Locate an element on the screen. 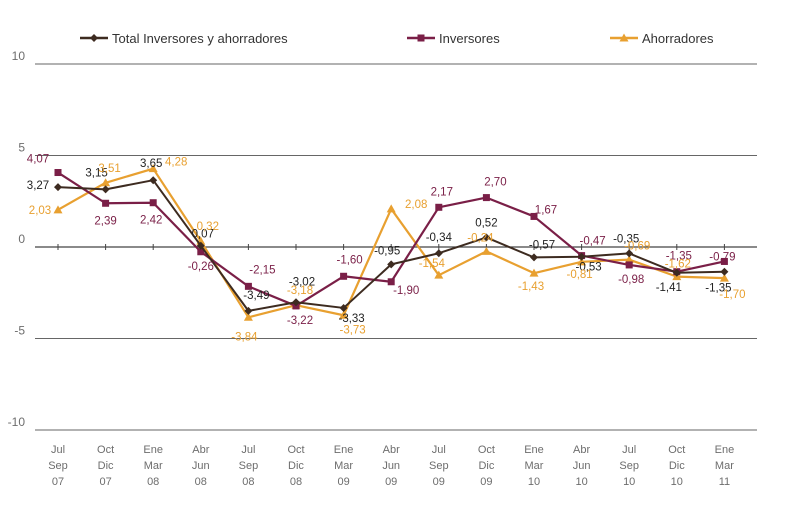 This screenshot has height=520, width=799. data-label: 4,28 is located at coordinates (176, 163).